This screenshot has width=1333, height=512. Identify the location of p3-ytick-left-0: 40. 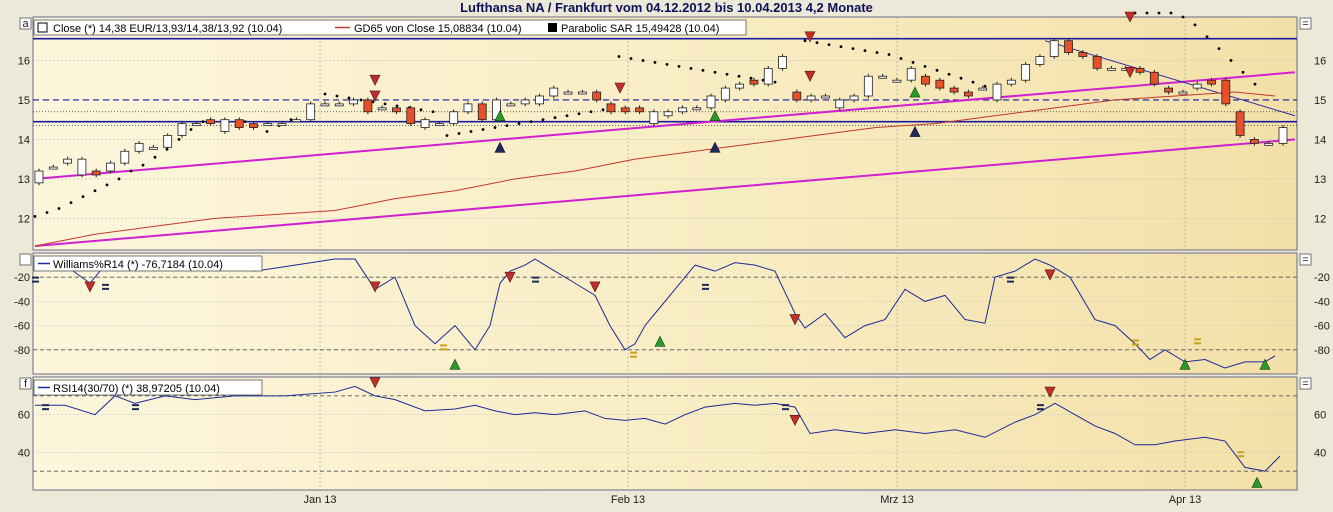
(24, 453).